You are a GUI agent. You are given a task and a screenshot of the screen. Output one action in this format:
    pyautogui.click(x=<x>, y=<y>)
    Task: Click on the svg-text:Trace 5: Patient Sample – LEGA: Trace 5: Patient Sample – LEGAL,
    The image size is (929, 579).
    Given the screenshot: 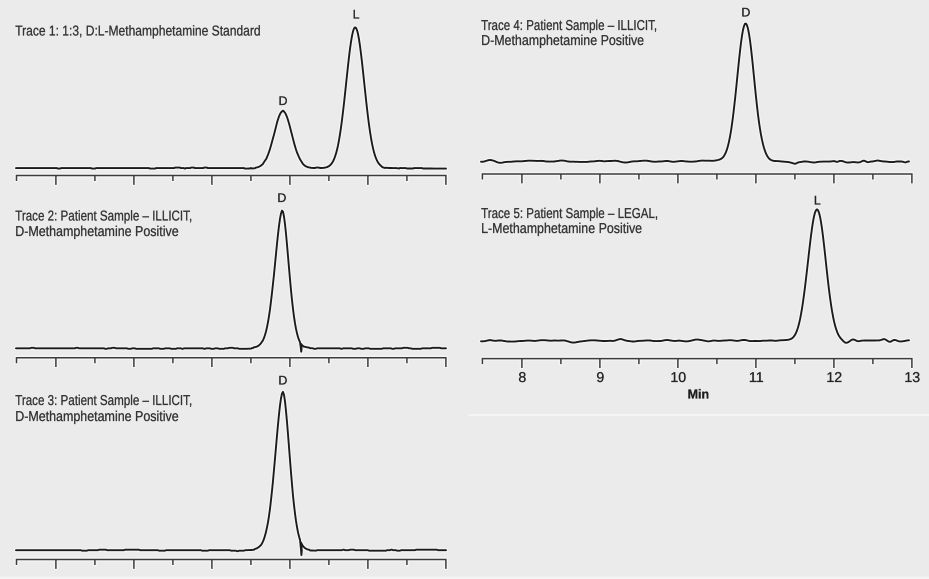 What is the action you would take?
    pyautogui.click(x=569, y=214)
    